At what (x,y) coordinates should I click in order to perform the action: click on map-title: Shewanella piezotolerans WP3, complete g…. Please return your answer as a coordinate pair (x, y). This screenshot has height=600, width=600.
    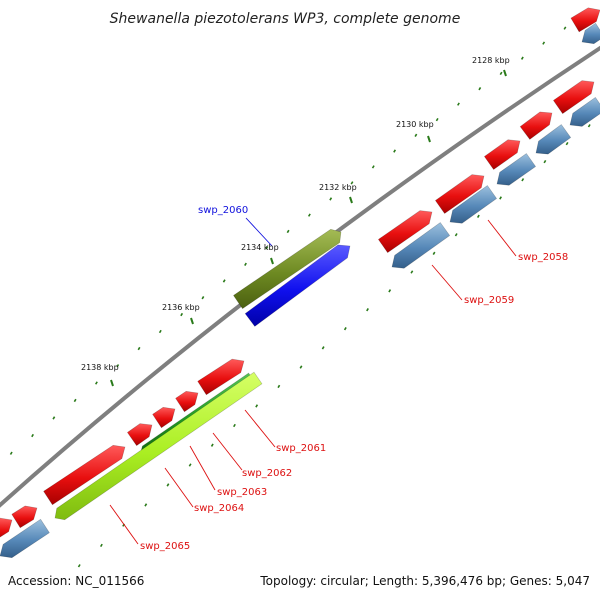
    Looking at the image, I should click on (285, 19).